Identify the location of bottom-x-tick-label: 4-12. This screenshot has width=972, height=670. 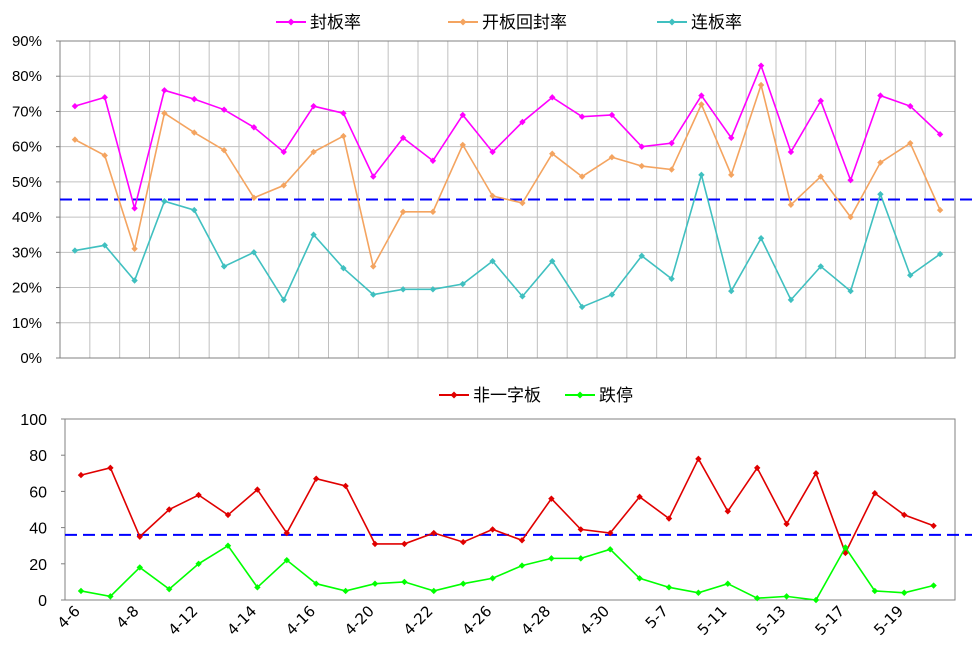
(183, 620).